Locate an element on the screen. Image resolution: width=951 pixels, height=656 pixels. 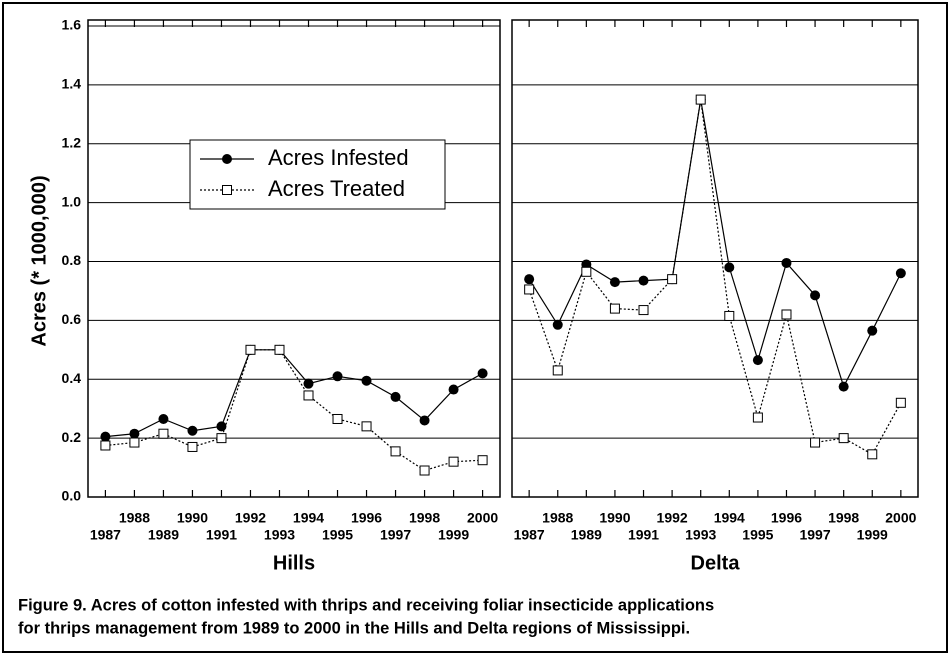
series-line is located at coordinates (294, 393).